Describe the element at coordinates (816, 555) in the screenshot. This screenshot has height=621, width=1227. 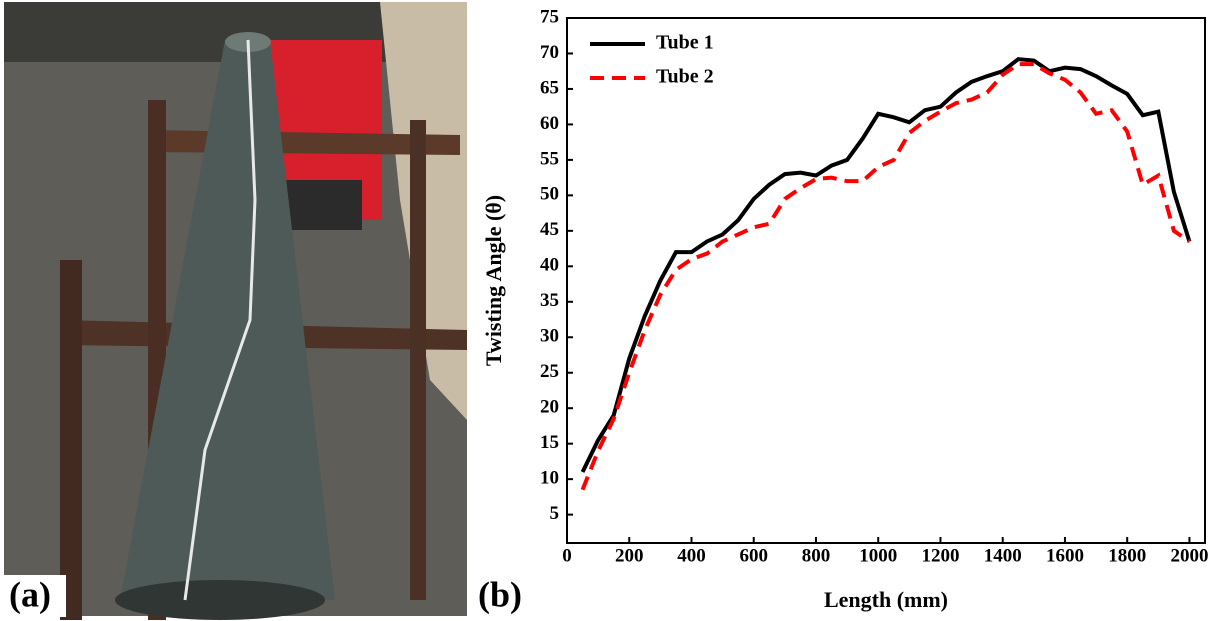
I see `x-tick-label: 800` at that location.